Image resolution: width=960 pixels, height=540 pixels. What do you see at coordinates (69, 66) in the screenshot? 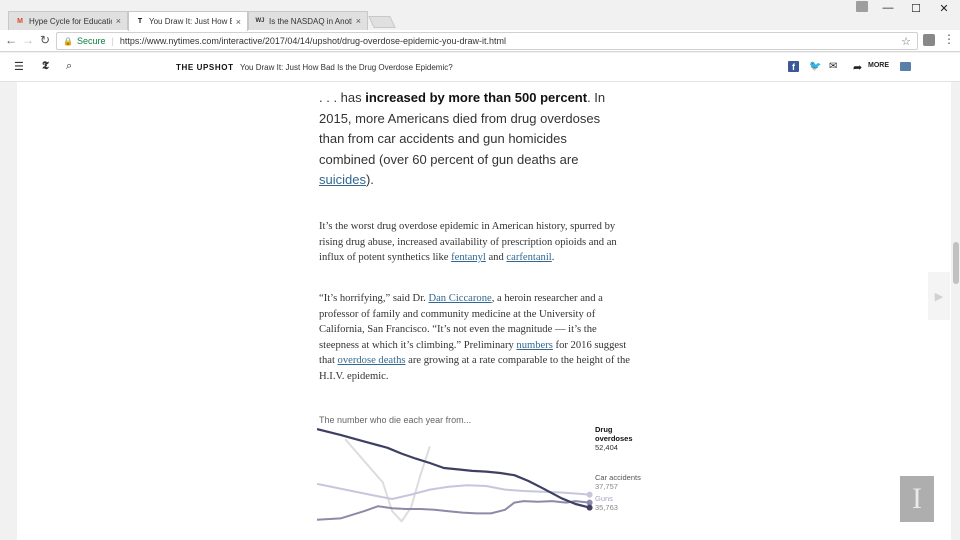
I see `search-icon: ⌕` at bounding box center [69, 66].